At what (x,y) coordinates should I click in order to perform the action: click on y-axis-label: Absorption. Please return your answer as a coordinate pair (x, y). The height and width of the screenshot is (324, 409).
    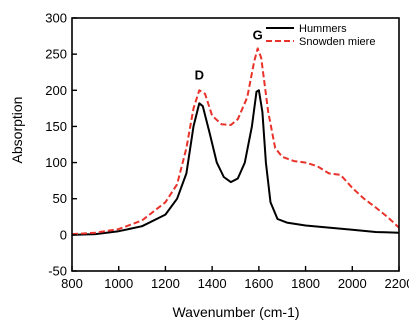
    Looking at the image, I should click on (17, 130).